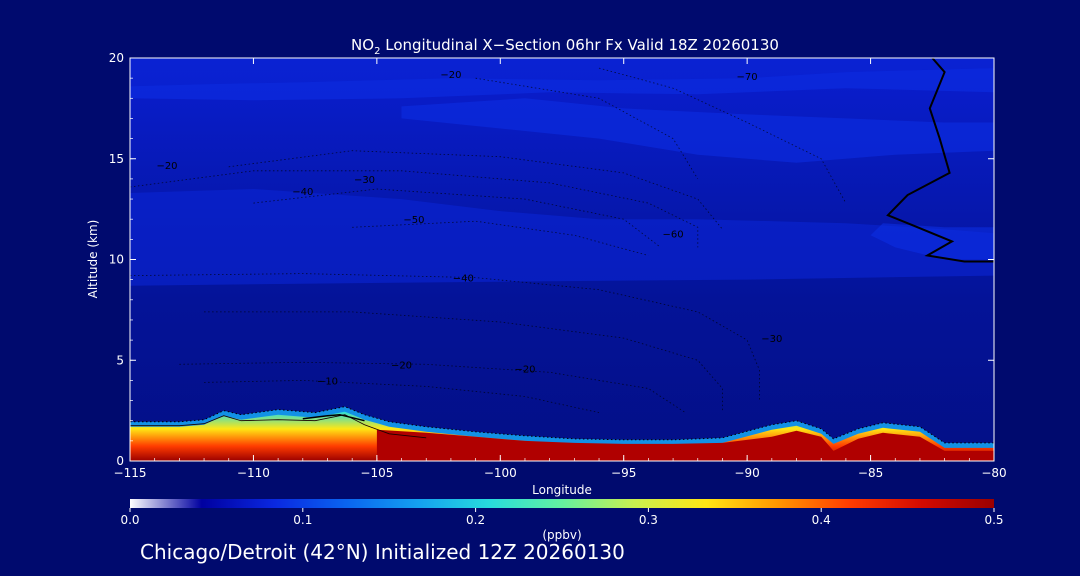  I want to click on y-tick-label: 15, so click(116, 159).